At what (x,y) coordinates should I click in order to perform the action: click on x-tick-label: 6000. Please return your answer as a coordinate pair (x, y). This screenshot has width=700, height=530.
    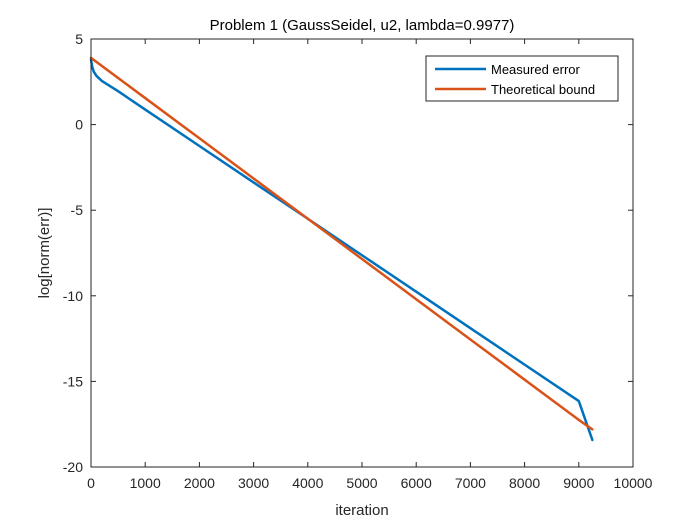
    Looking at the image, I should click on (416, 483).